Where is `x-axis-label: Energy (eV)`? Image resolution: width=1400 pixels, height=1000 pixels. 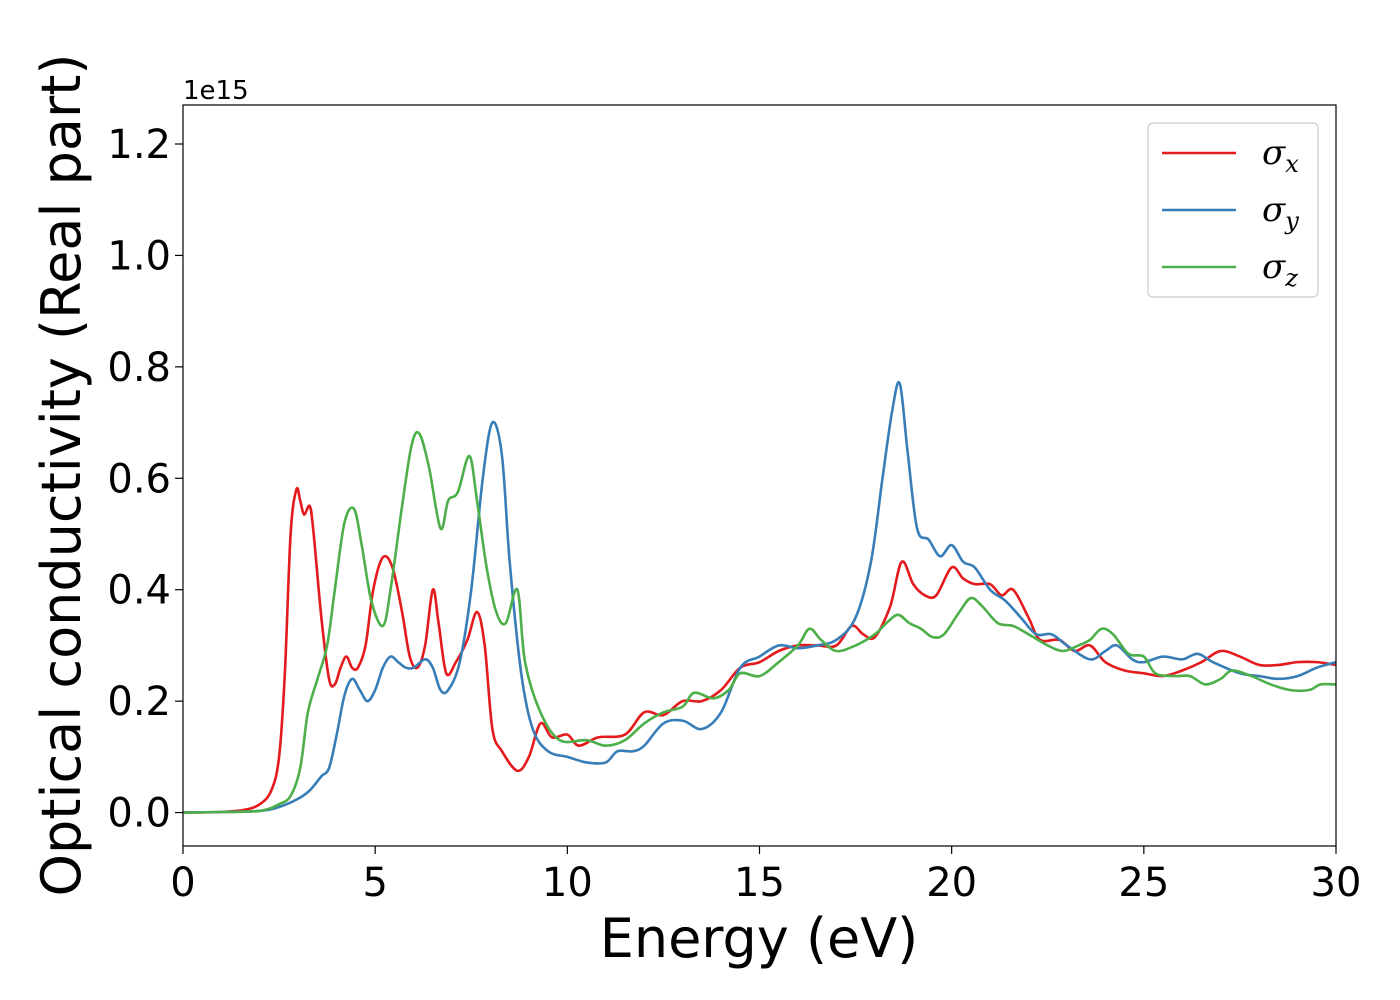 x-axis-label: Energy (eV) is located at coordinates (759, 938).